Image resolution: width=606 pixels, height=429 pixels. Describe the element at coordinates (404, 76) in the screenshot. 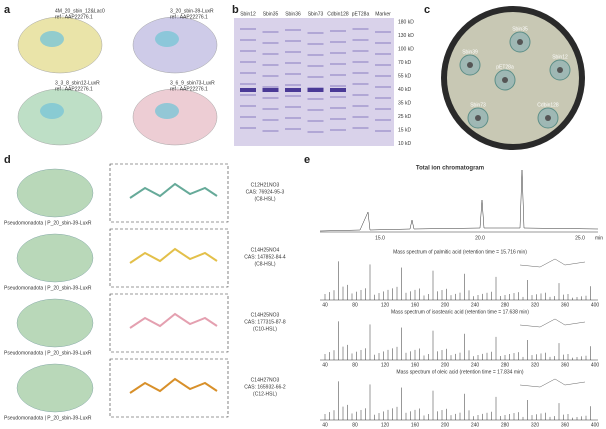

I see `marker-label: 55 kD` at that location.